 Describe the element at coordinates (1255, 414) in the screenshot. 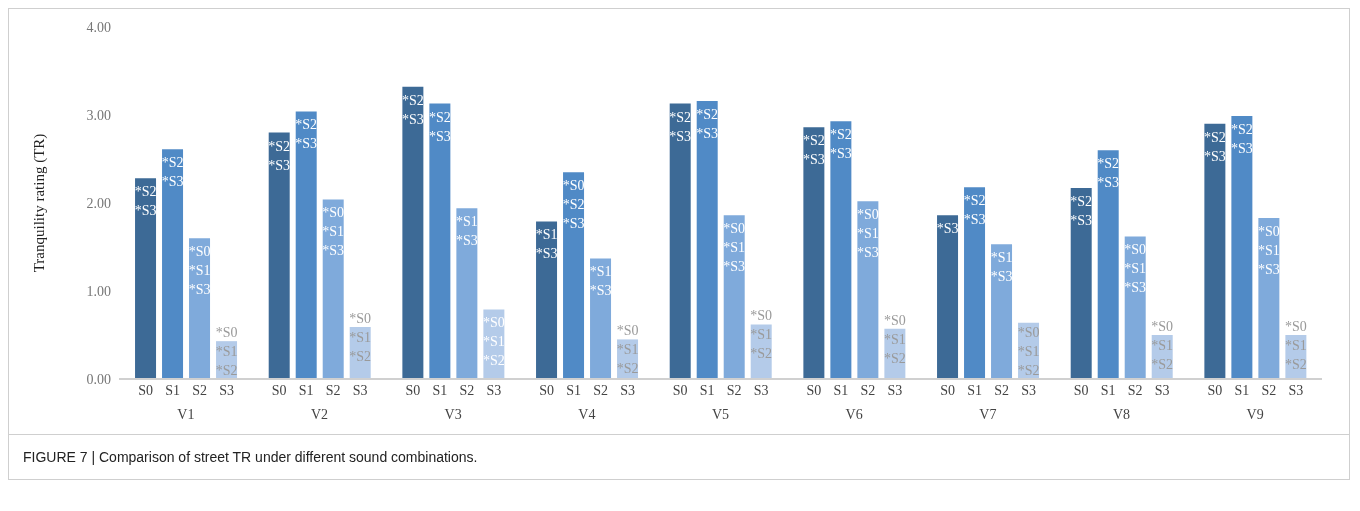

I see `x-tick-label: V9` at that location.